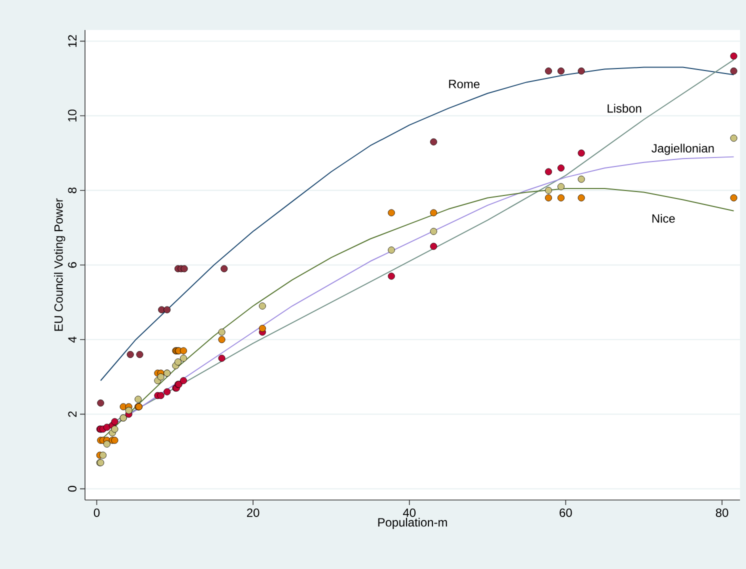 Image resolution: width=746 pixels, height=569 pixels. I want to click on x-tick-label: 40, so click(409, 512).